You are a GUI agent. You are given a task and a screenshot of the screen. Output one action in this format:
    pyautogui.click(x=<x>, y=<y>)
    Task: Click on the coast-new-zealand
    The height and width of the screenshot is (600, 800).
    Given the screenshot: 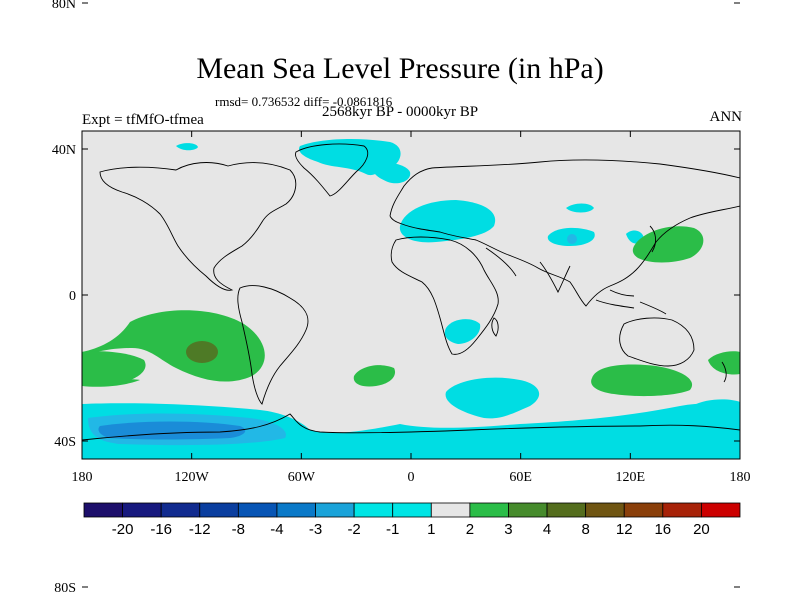 What is the action you would take?
    pyautogui.click(x=724, y=372)
    